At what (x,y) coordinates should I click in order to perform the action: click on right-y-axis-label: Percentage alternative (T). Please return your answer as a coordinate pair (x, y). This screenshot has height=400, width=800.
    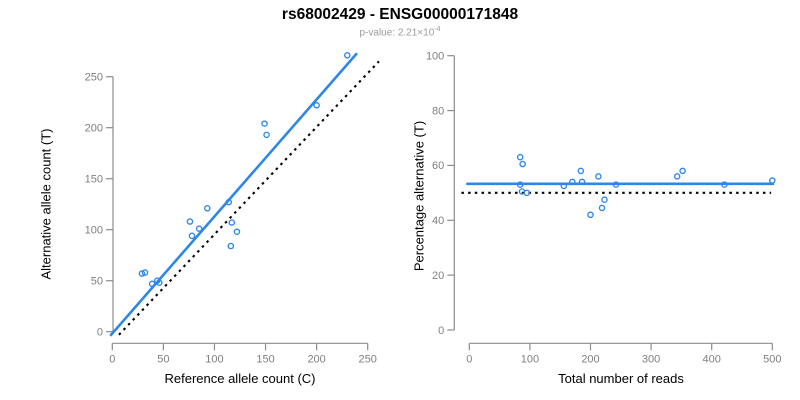
    Looking at the image, I should click on (419, 196).